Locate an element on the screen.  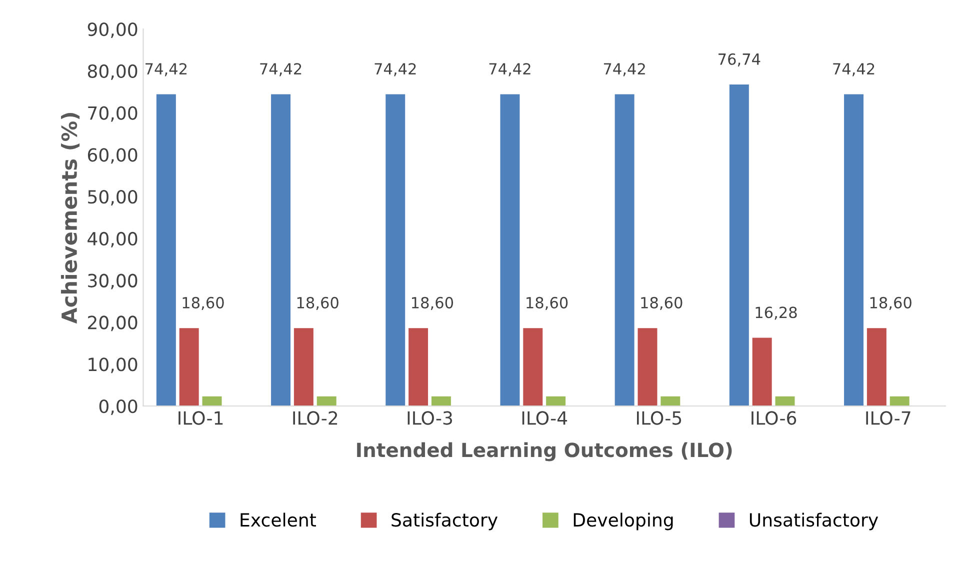
x-tick-label: ILO-6 is located at coordinates (774, 418).